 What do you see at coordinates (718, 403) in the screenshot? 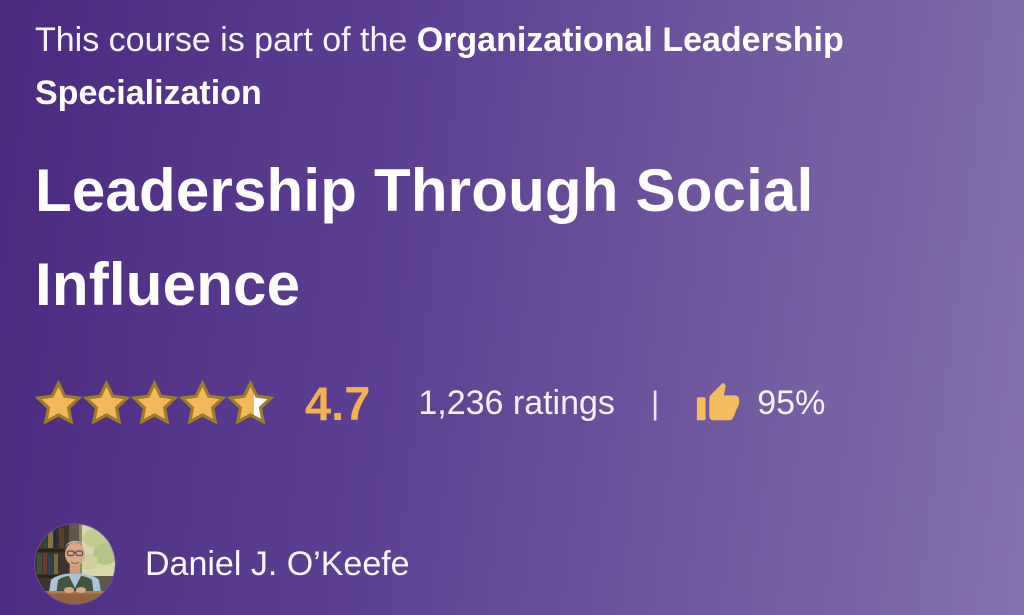
I see `thumbs-up-icon` at bounding box center [718, 403].